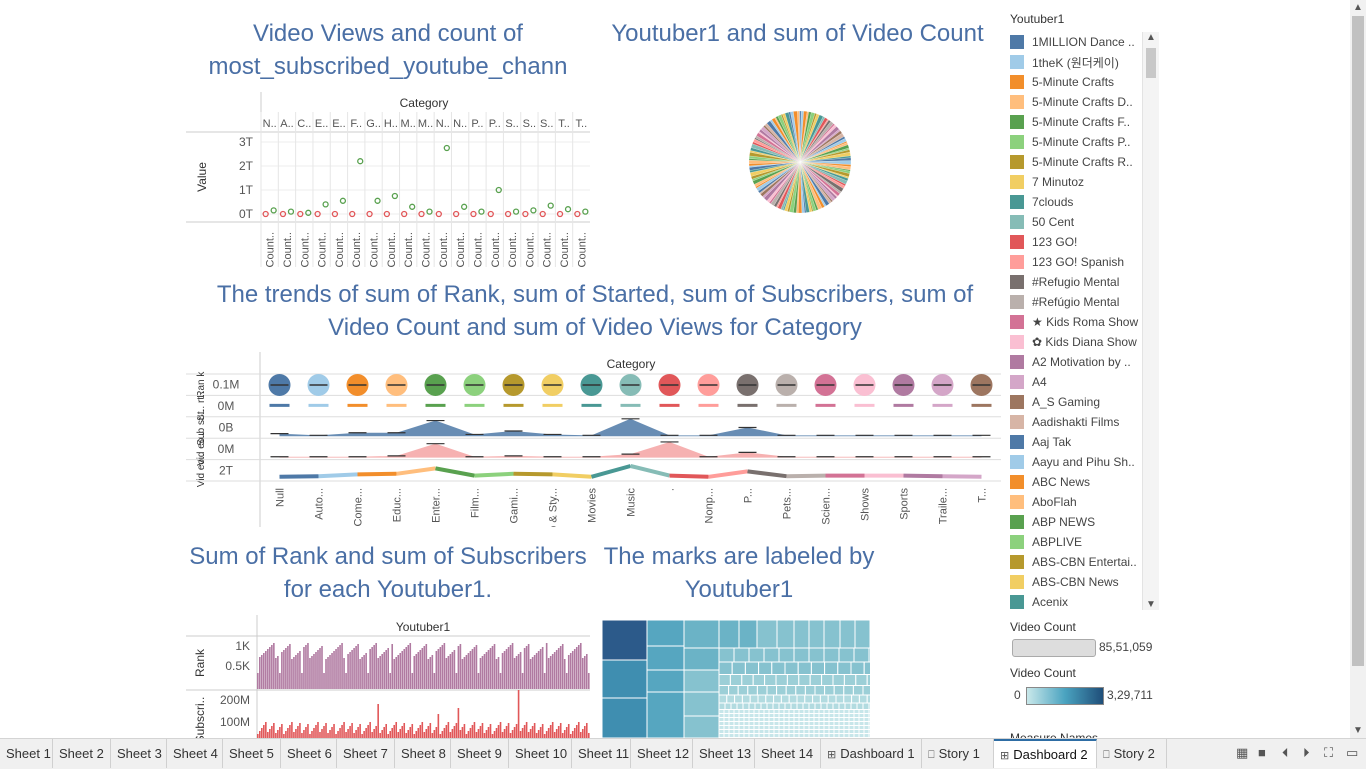 The image size is (1366, 770). I want to click on tab-sheet-6: Sheet 6, so click(309, 753).